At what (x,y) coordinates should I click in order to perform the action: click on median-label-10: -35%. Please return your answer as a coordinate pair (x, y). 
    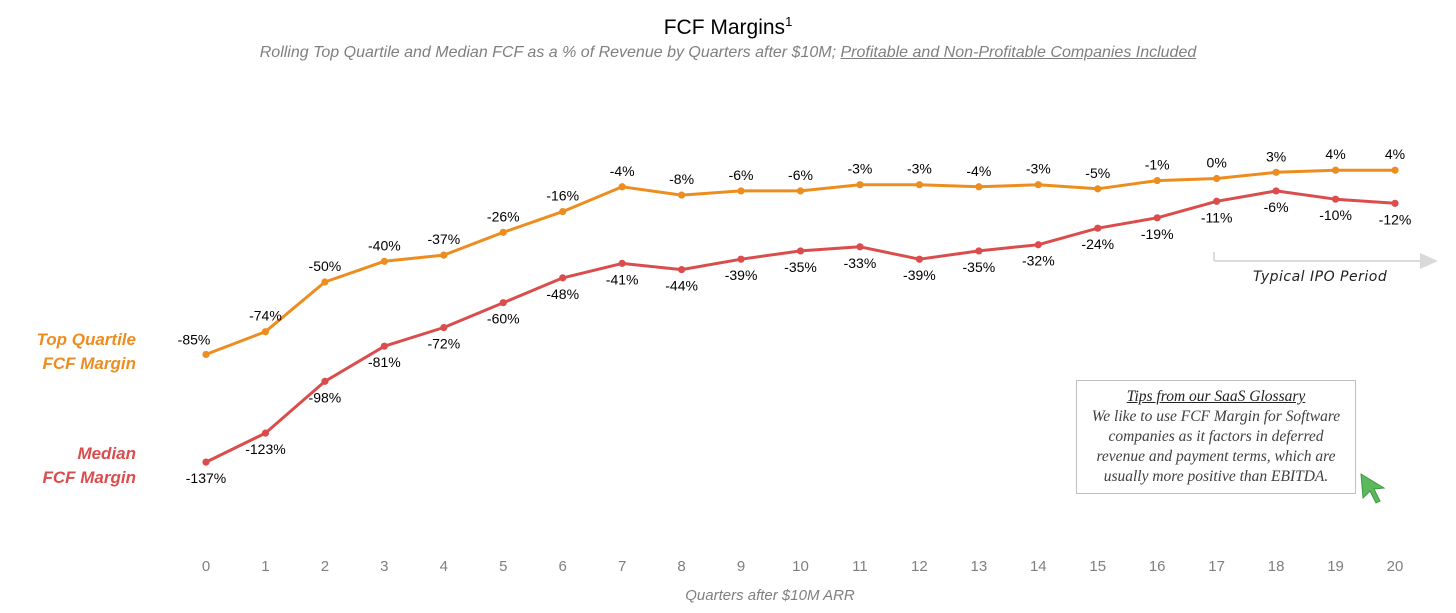
    Looking at the image, I should click on (800, 267).